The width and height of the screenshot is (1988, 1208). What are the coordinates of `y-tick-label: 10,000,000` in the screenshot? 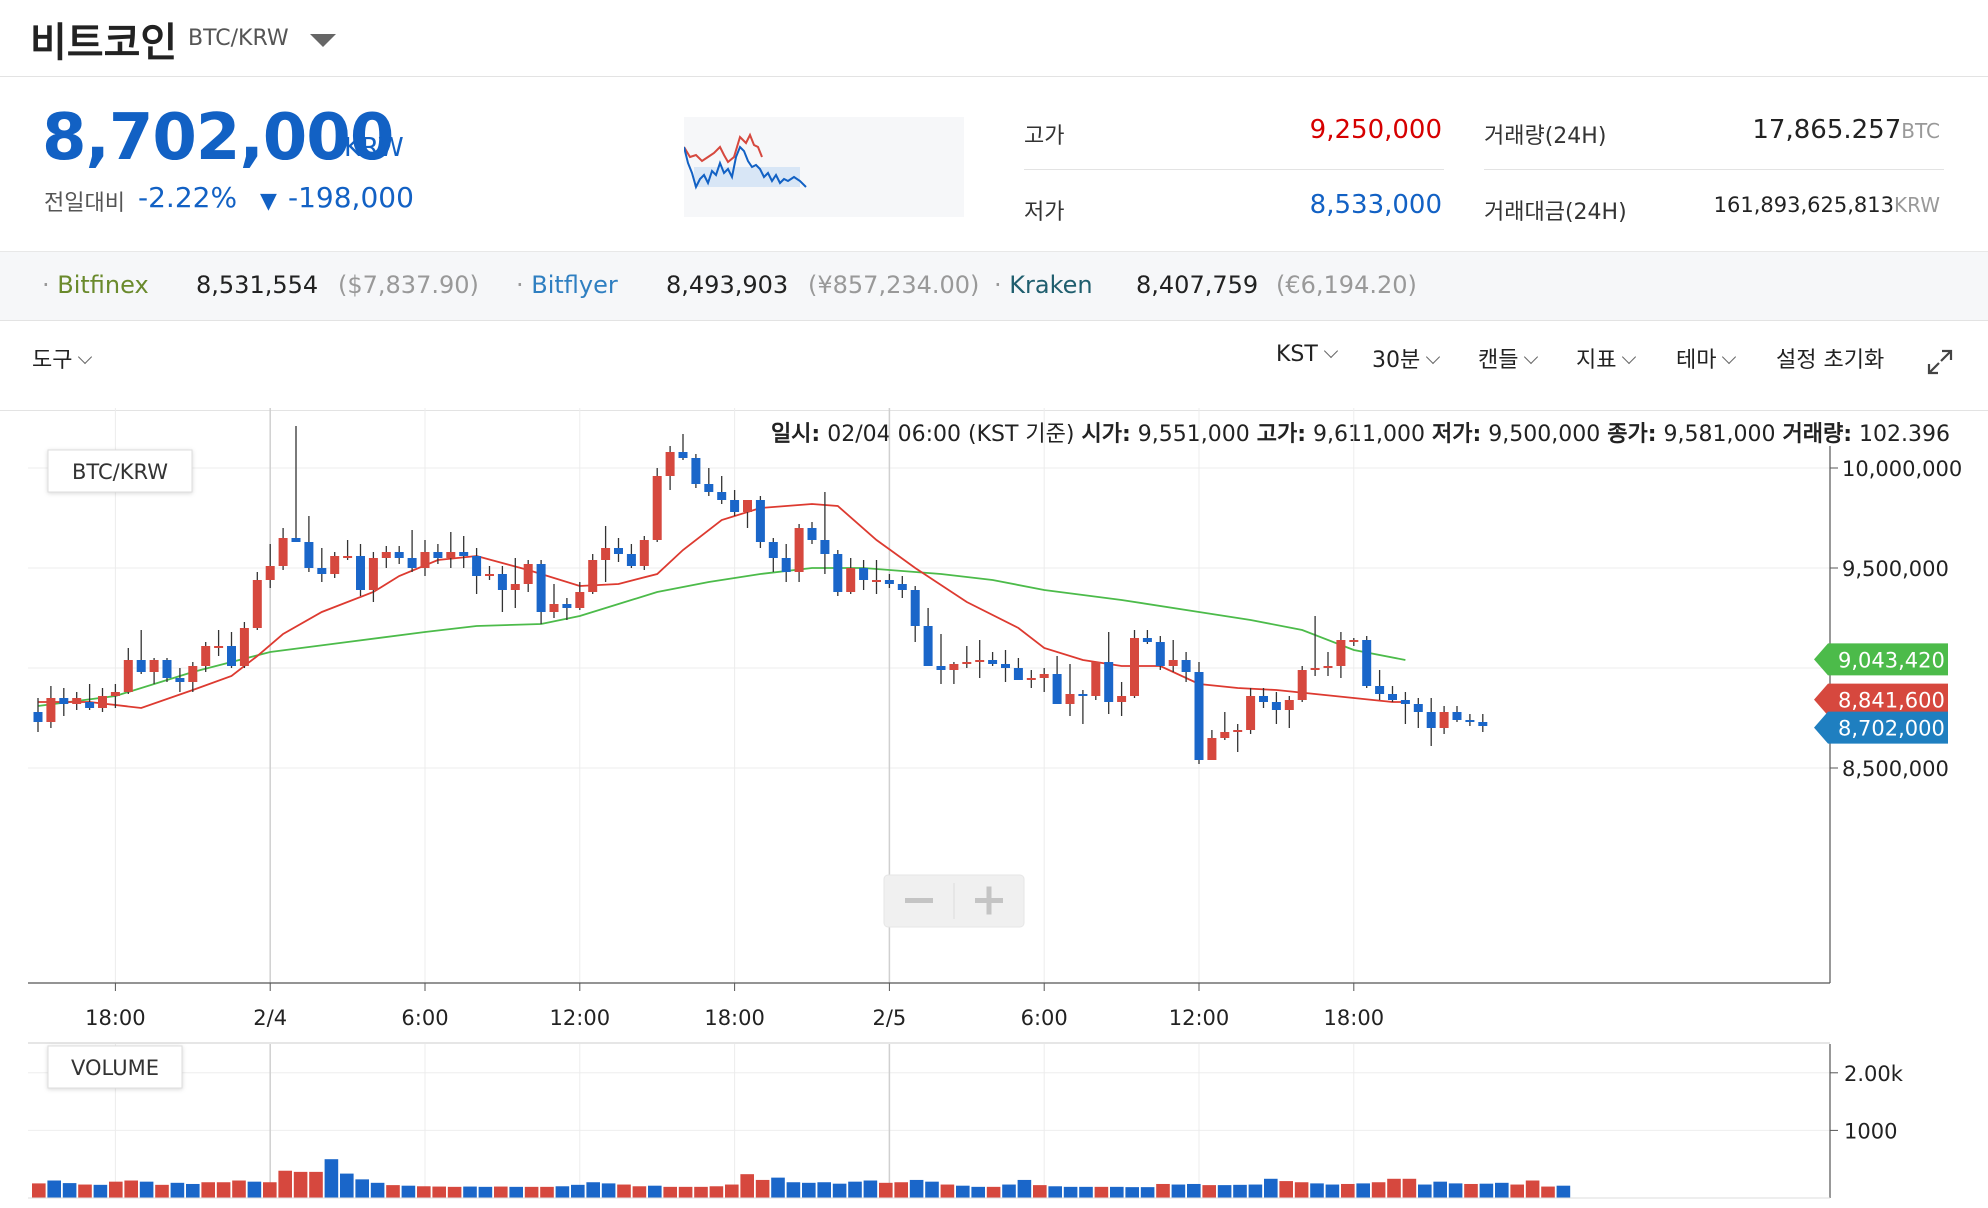 It's located at (1902, 469).